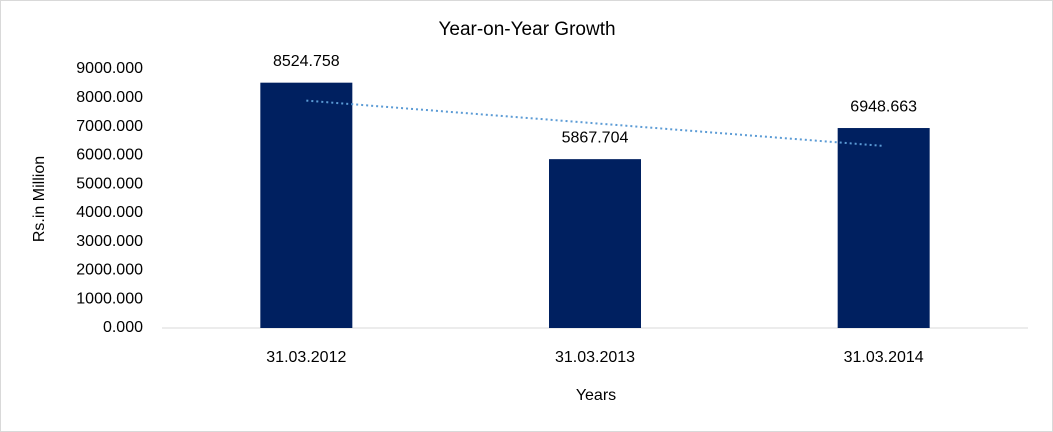 The width and height of the screenshot is (1053, 432). Describe the element at coordinates (595, 357) in the screenshot. I see `x-tick-label: 31.03.2013` at that location.